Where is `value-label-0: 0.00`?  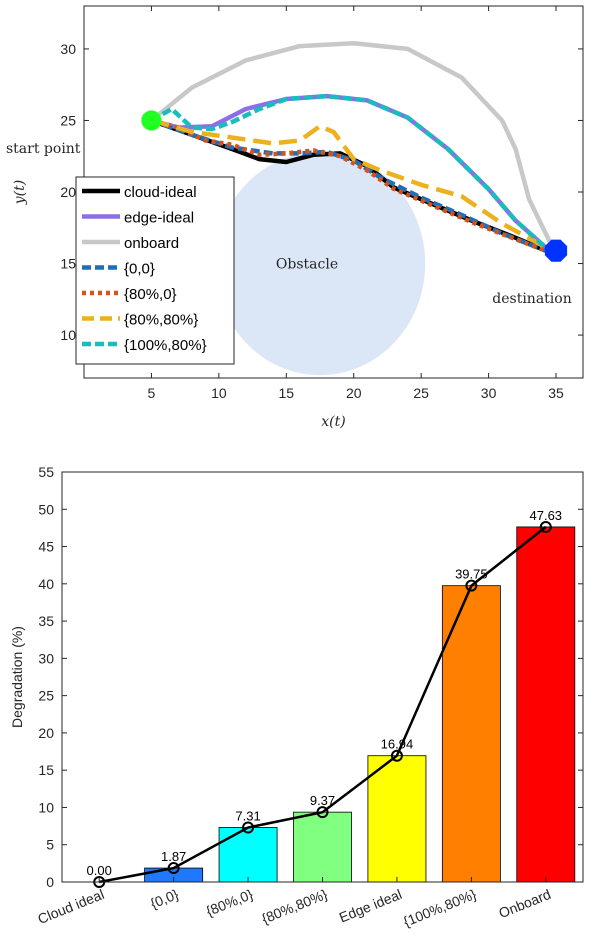
value-label-0: 0.00 is located at coordinates (99, 870).